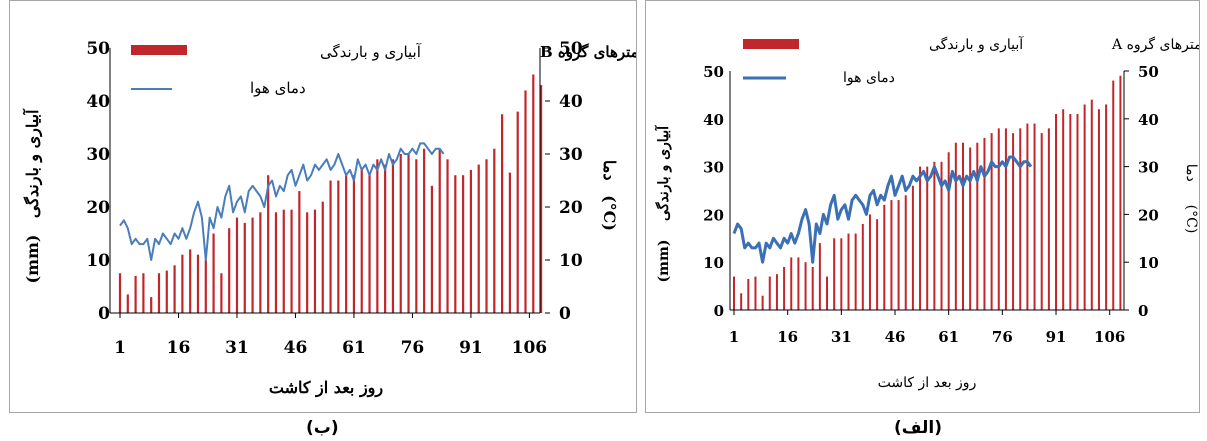  I want to click on chart-title: لایسیمترهای گروه A, so click(1155, 44).